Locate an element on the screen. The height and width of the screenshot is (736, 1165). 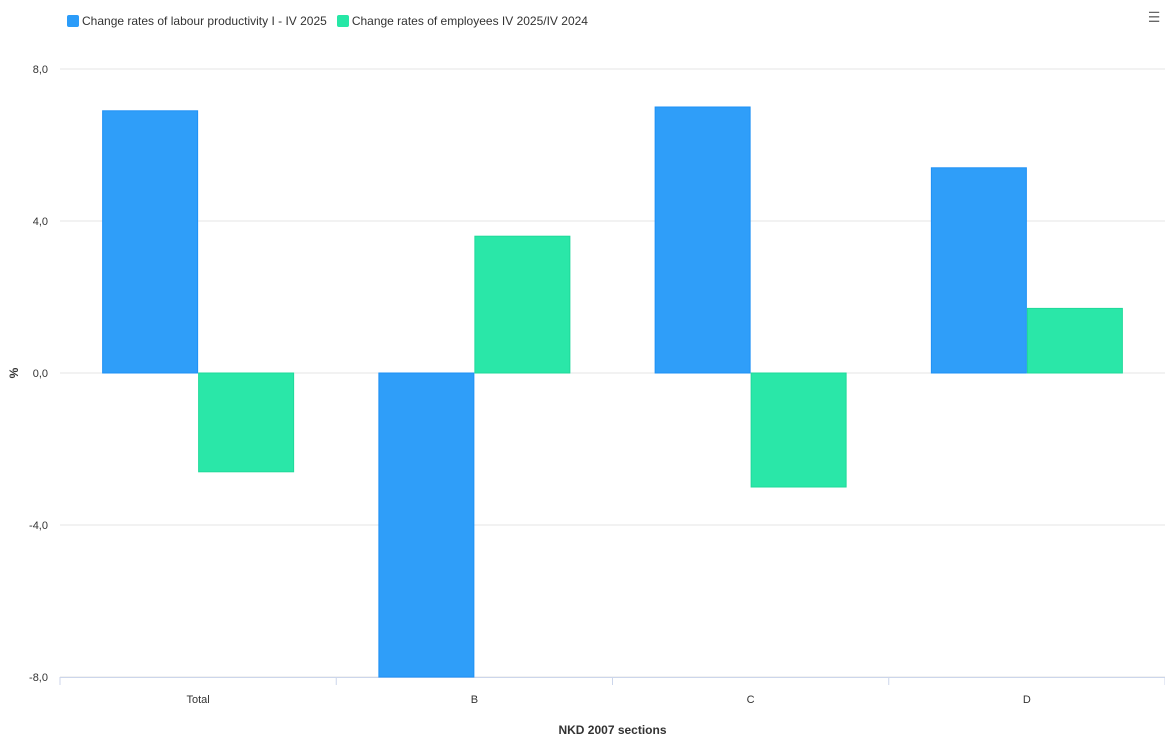
legend-swatch-productivity is located at coordinates (73, 21).